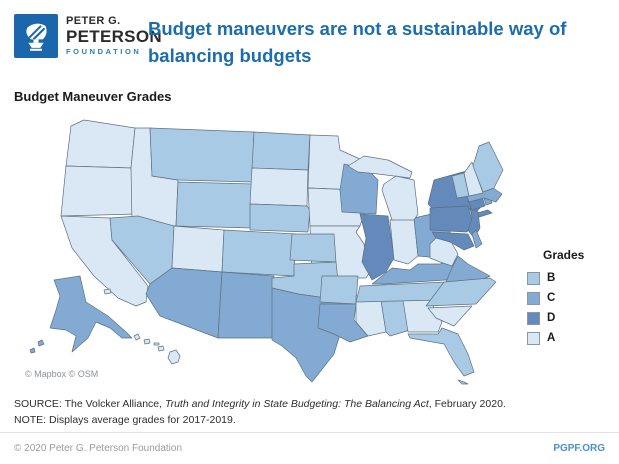  I want to click on state-CO, so click(259, 253).